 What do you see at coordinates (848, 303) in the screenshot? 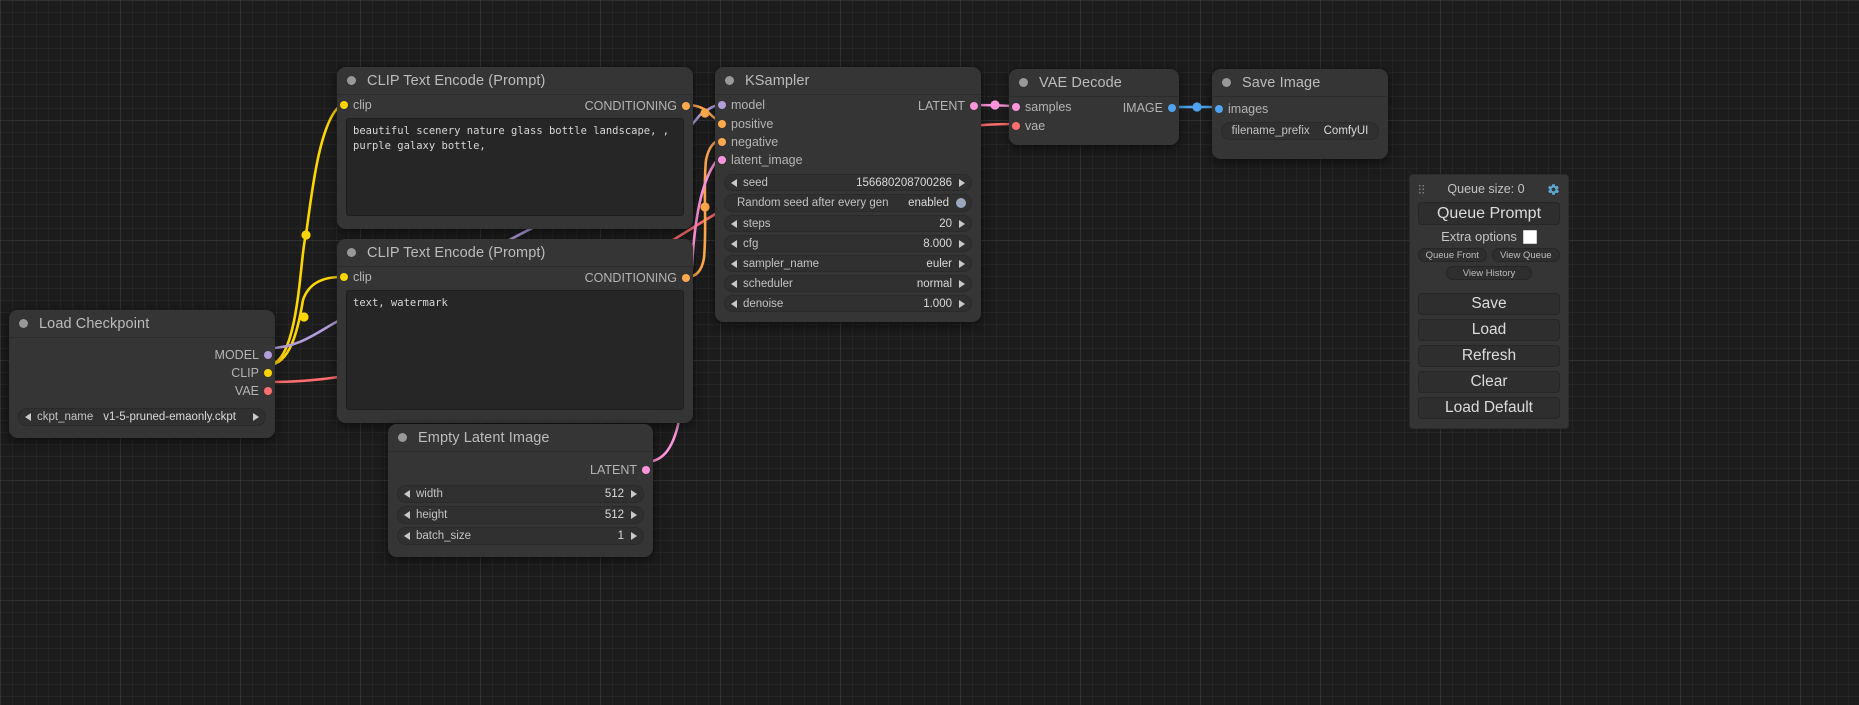
I see `widget-denoise: denoise 1.000` at bounding box center [848, 303].